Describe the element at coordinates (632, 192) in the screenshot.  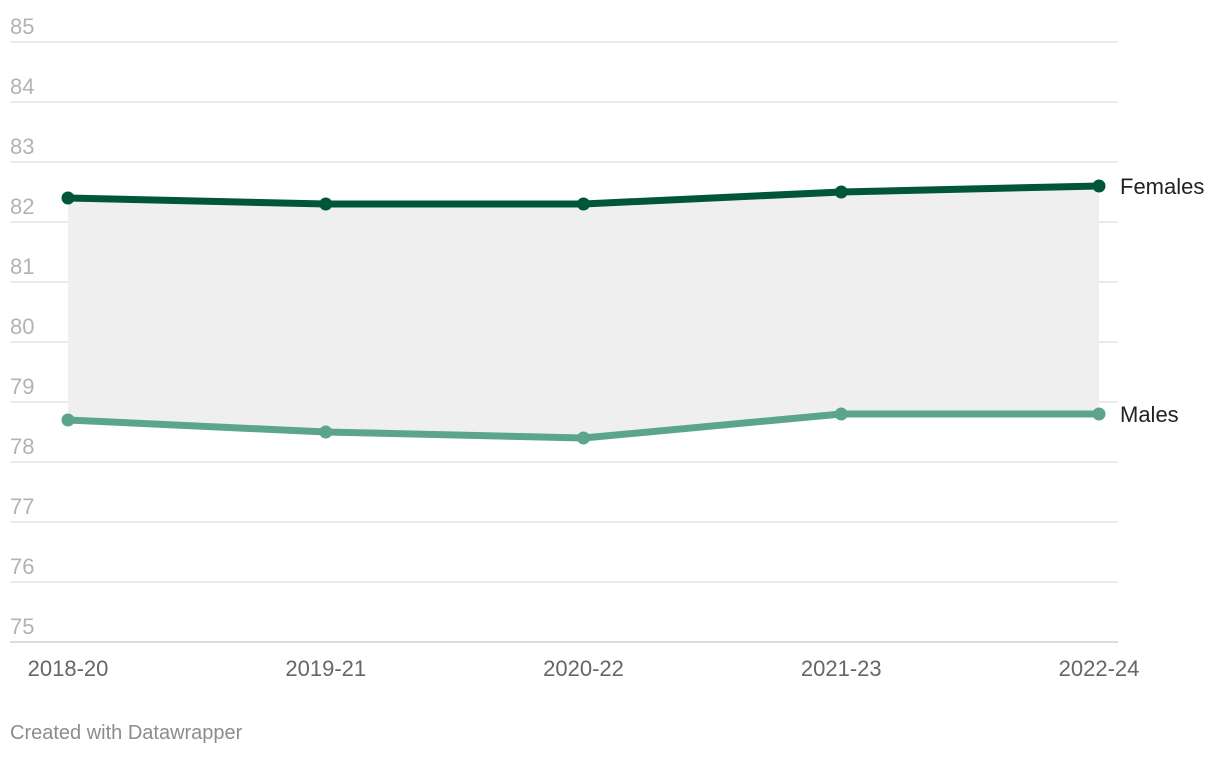
I see `series-females: Females` at that location.